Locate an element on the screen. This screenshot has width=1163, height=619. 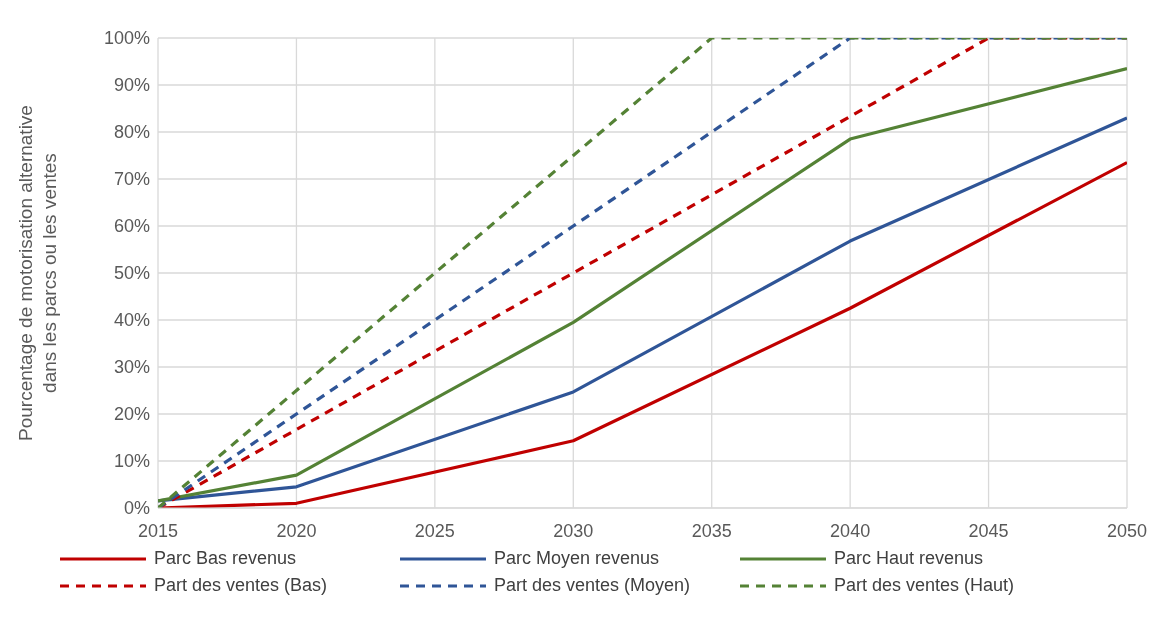
x-tick-label: 2040 is located at coordinates (850, 530).